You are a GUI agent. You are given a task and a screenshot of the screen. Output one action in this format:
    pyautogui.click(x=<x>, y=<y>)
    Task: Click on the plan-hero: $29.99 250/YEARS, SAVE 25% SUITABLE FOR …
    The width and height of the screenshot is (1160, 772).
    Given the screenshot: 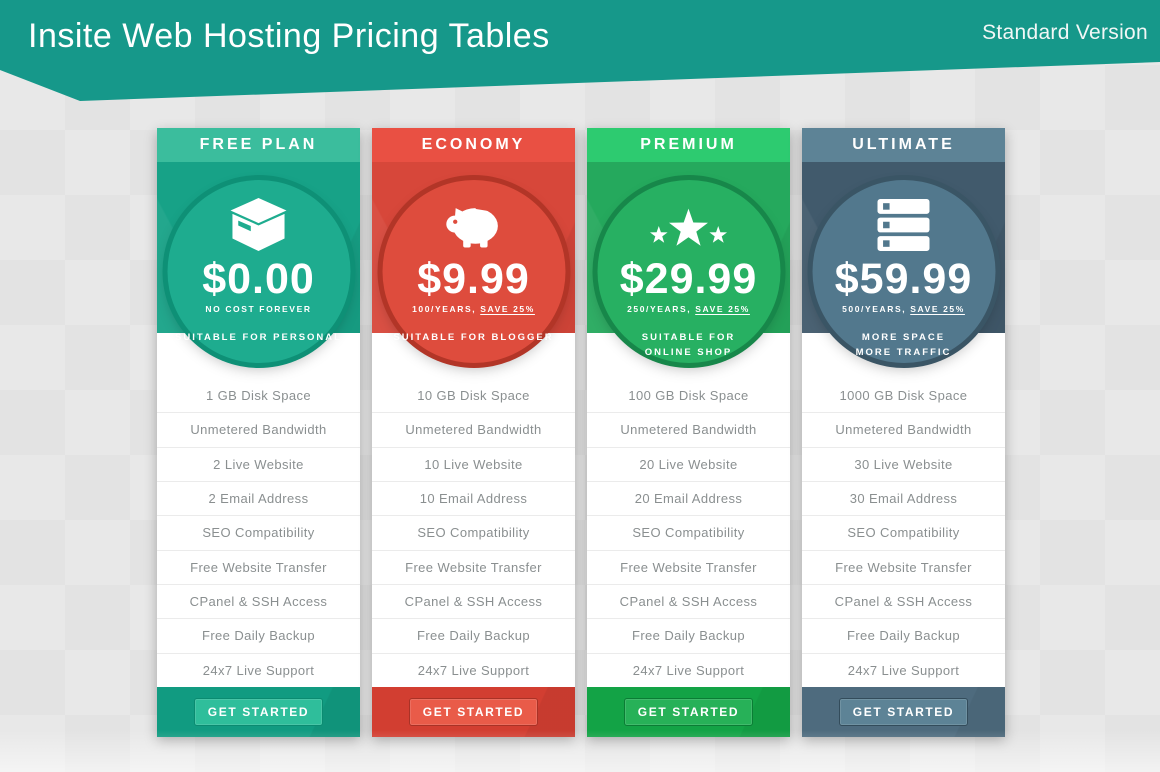 What is the action you would take?
    pyautogui.click(x=688, y=262)
    